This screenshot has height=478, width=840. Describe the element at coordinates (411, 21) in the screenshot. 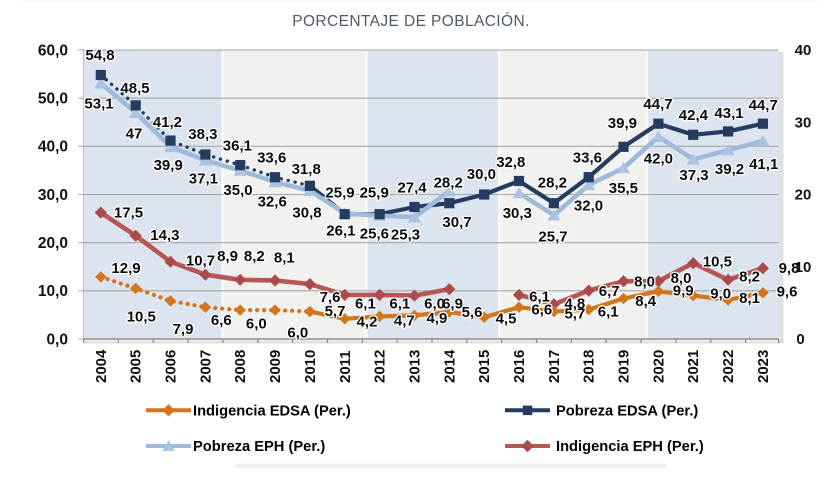

I see `svg-text: PORCENTAJE DE POBLACIÓN.` at that location.